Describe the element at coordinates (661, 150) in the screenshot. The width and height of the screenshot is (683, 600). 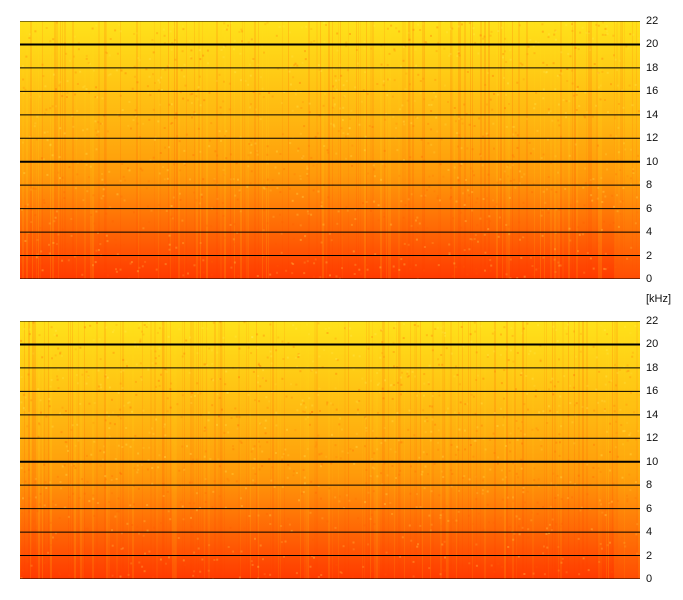
I see `frequency-axis-top: 0 2 4 6 8 10 12 14 16 18 20 22` at that location.